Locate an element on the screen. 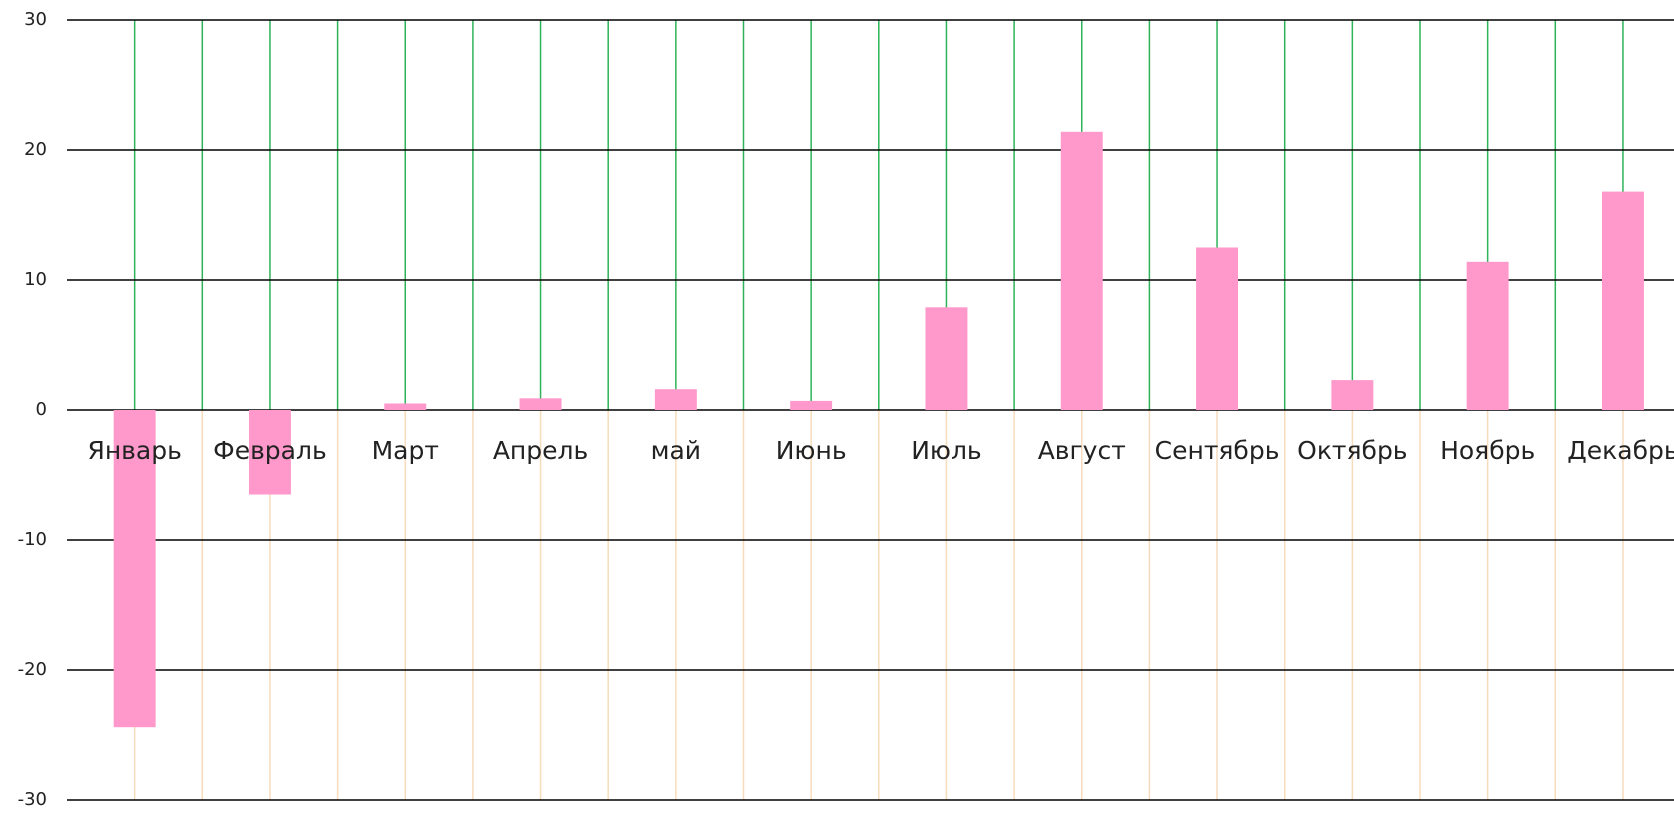  x-tick-label: Июль is located at coordinates (946, 450).